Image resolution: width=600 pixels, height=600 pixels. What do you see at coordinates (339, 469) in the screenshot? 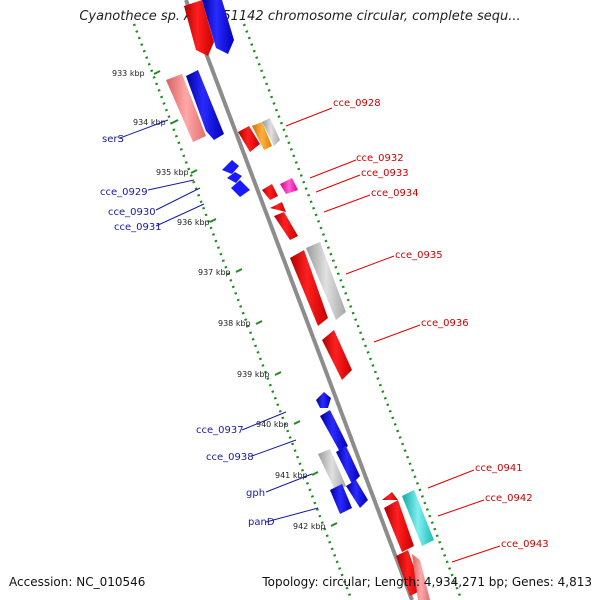
I see `gene-gph` at bounding box center [339, 469].